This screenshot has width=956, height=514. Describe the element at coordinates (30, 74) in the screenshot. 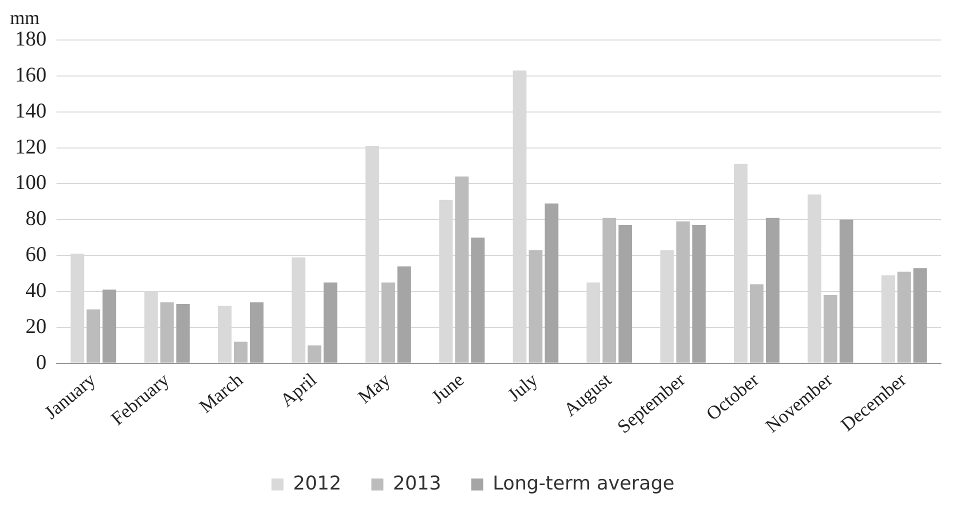

I see `y-tick-label: 160` at that location.